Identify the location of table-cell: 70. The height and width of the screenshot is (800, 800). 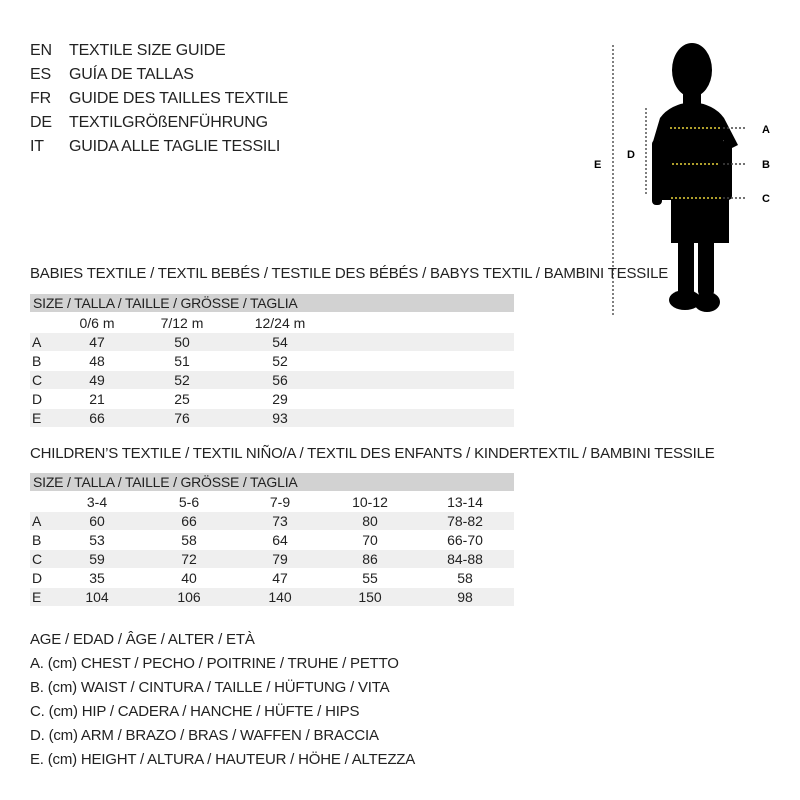
(370, 540).